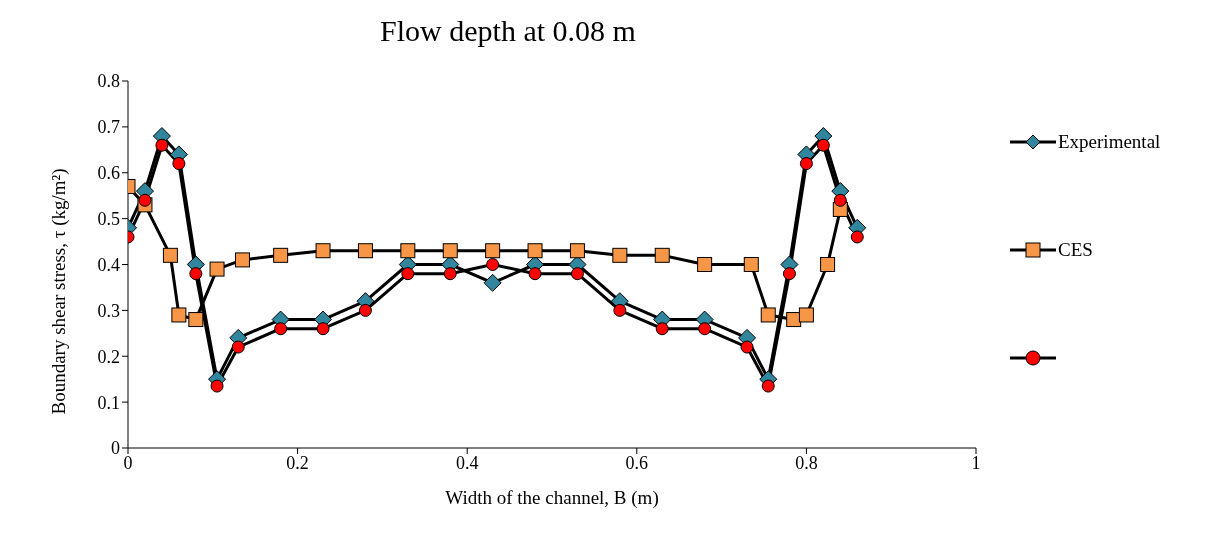  I want to click on x-tick-label: 0.6, so click(637, 462).